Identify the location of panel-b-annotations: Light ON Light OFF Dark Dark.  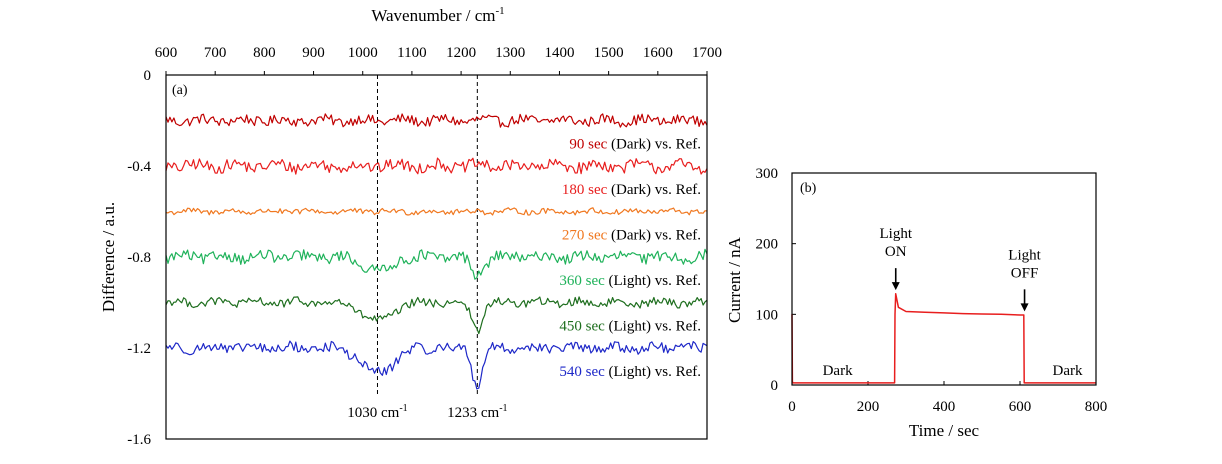
(953, 302).